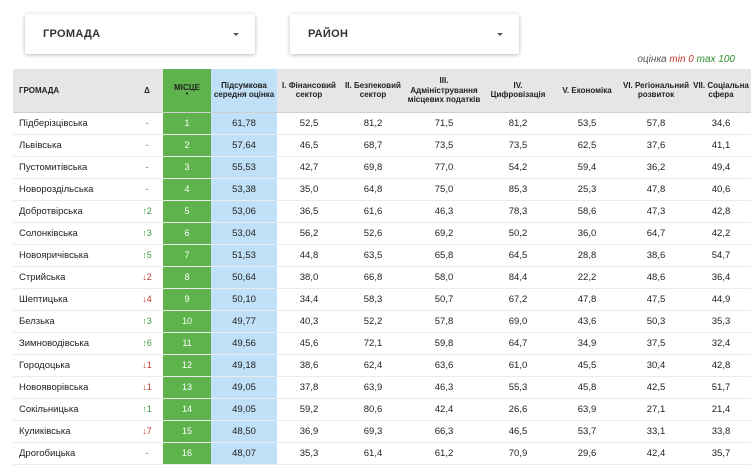 This screenshot has width=753, height=470. Describe the element at coordinates (656, 167) in the screenshot. I see `cell-regional-development: 36,2` at that location.